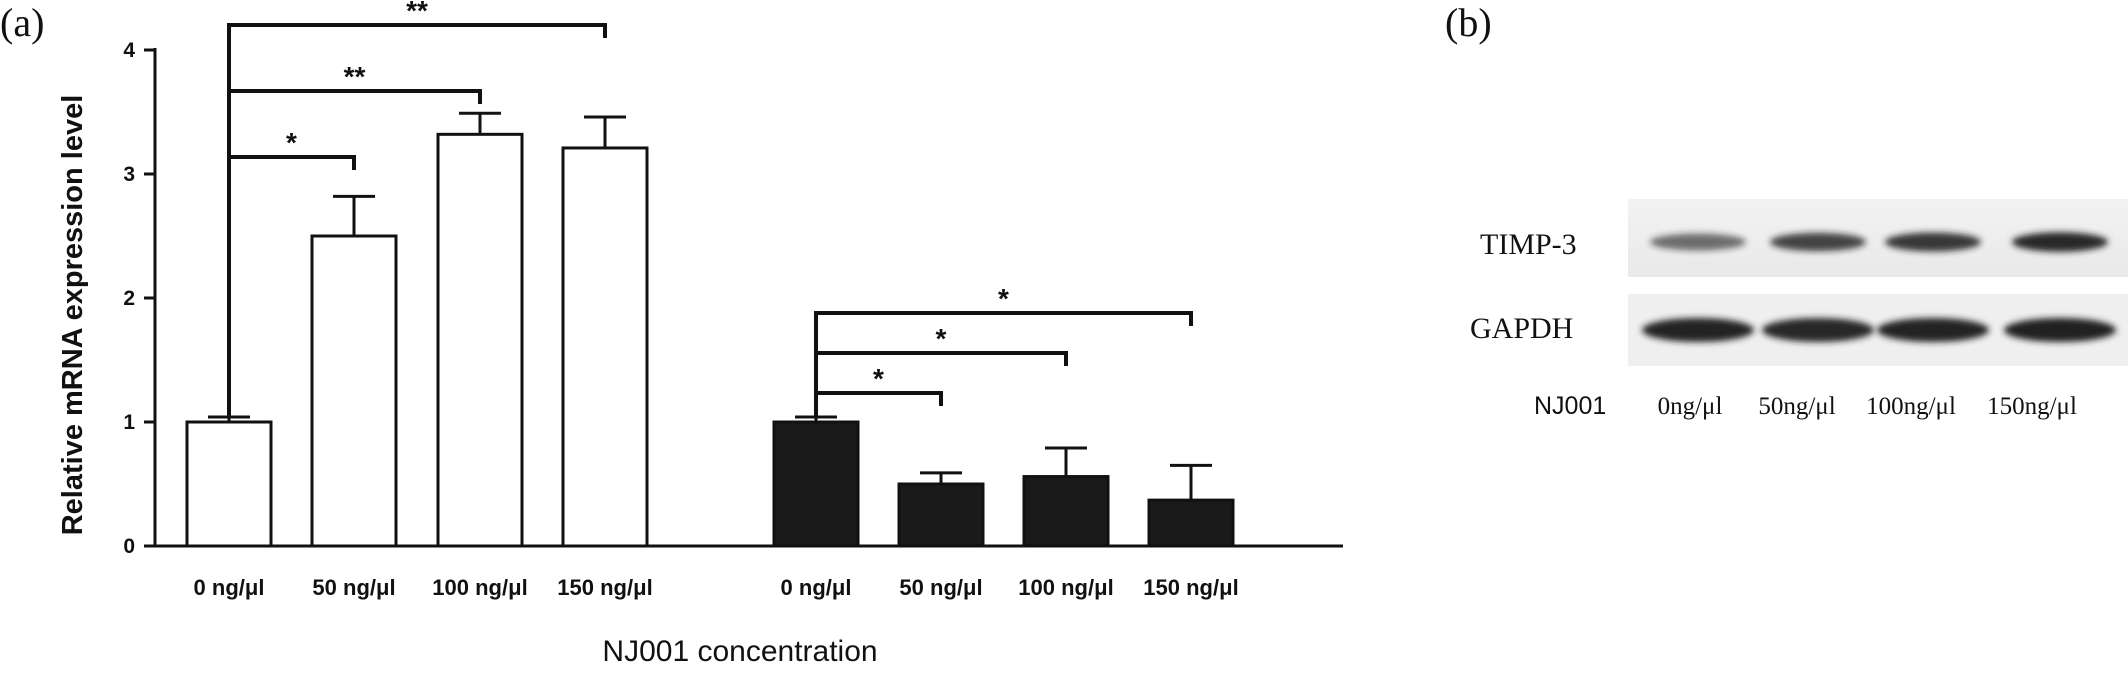 The image size is (2128, 676). What do you see at coordinates (1690, 406) in the screenshot?
I see `lane-label: 0ng/μl` at bounding box center [1690, 406].